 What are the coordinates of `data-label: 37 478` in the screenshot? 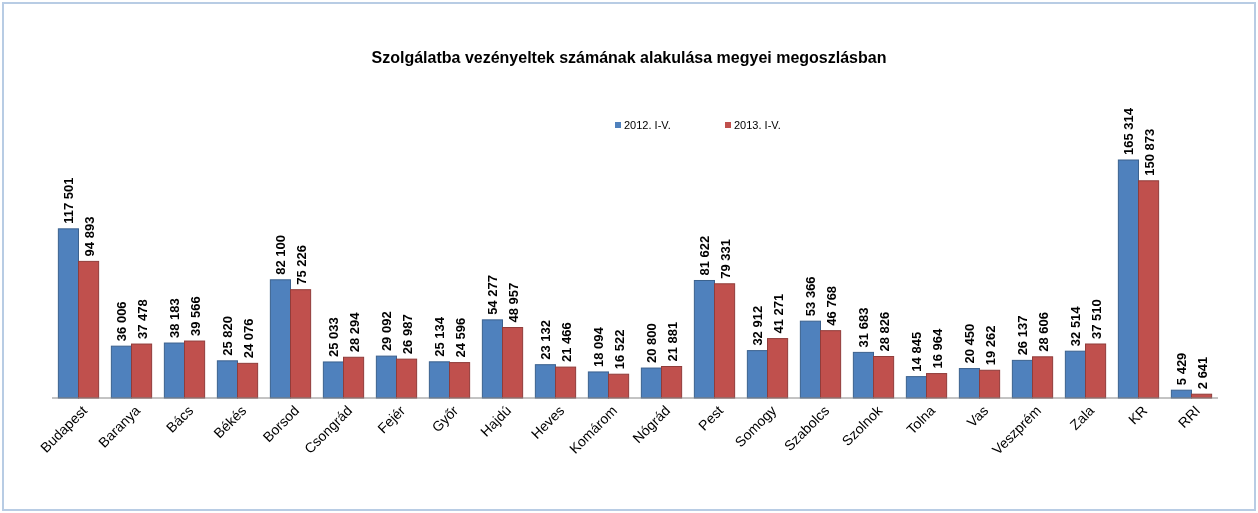 It's located at (142, 319).